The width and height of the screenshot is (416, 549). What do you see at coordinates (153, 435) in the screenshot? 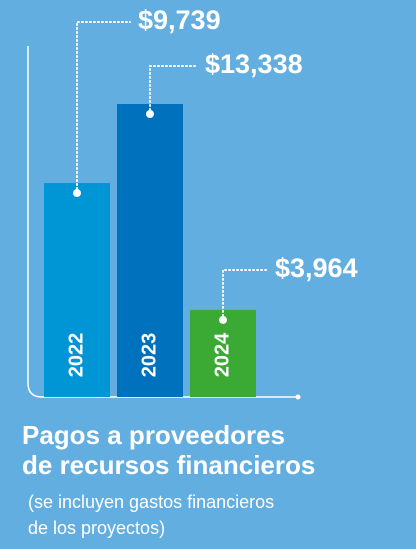
I see `chart-title: Pagos a proveedores` at bounding box center [153, 435].